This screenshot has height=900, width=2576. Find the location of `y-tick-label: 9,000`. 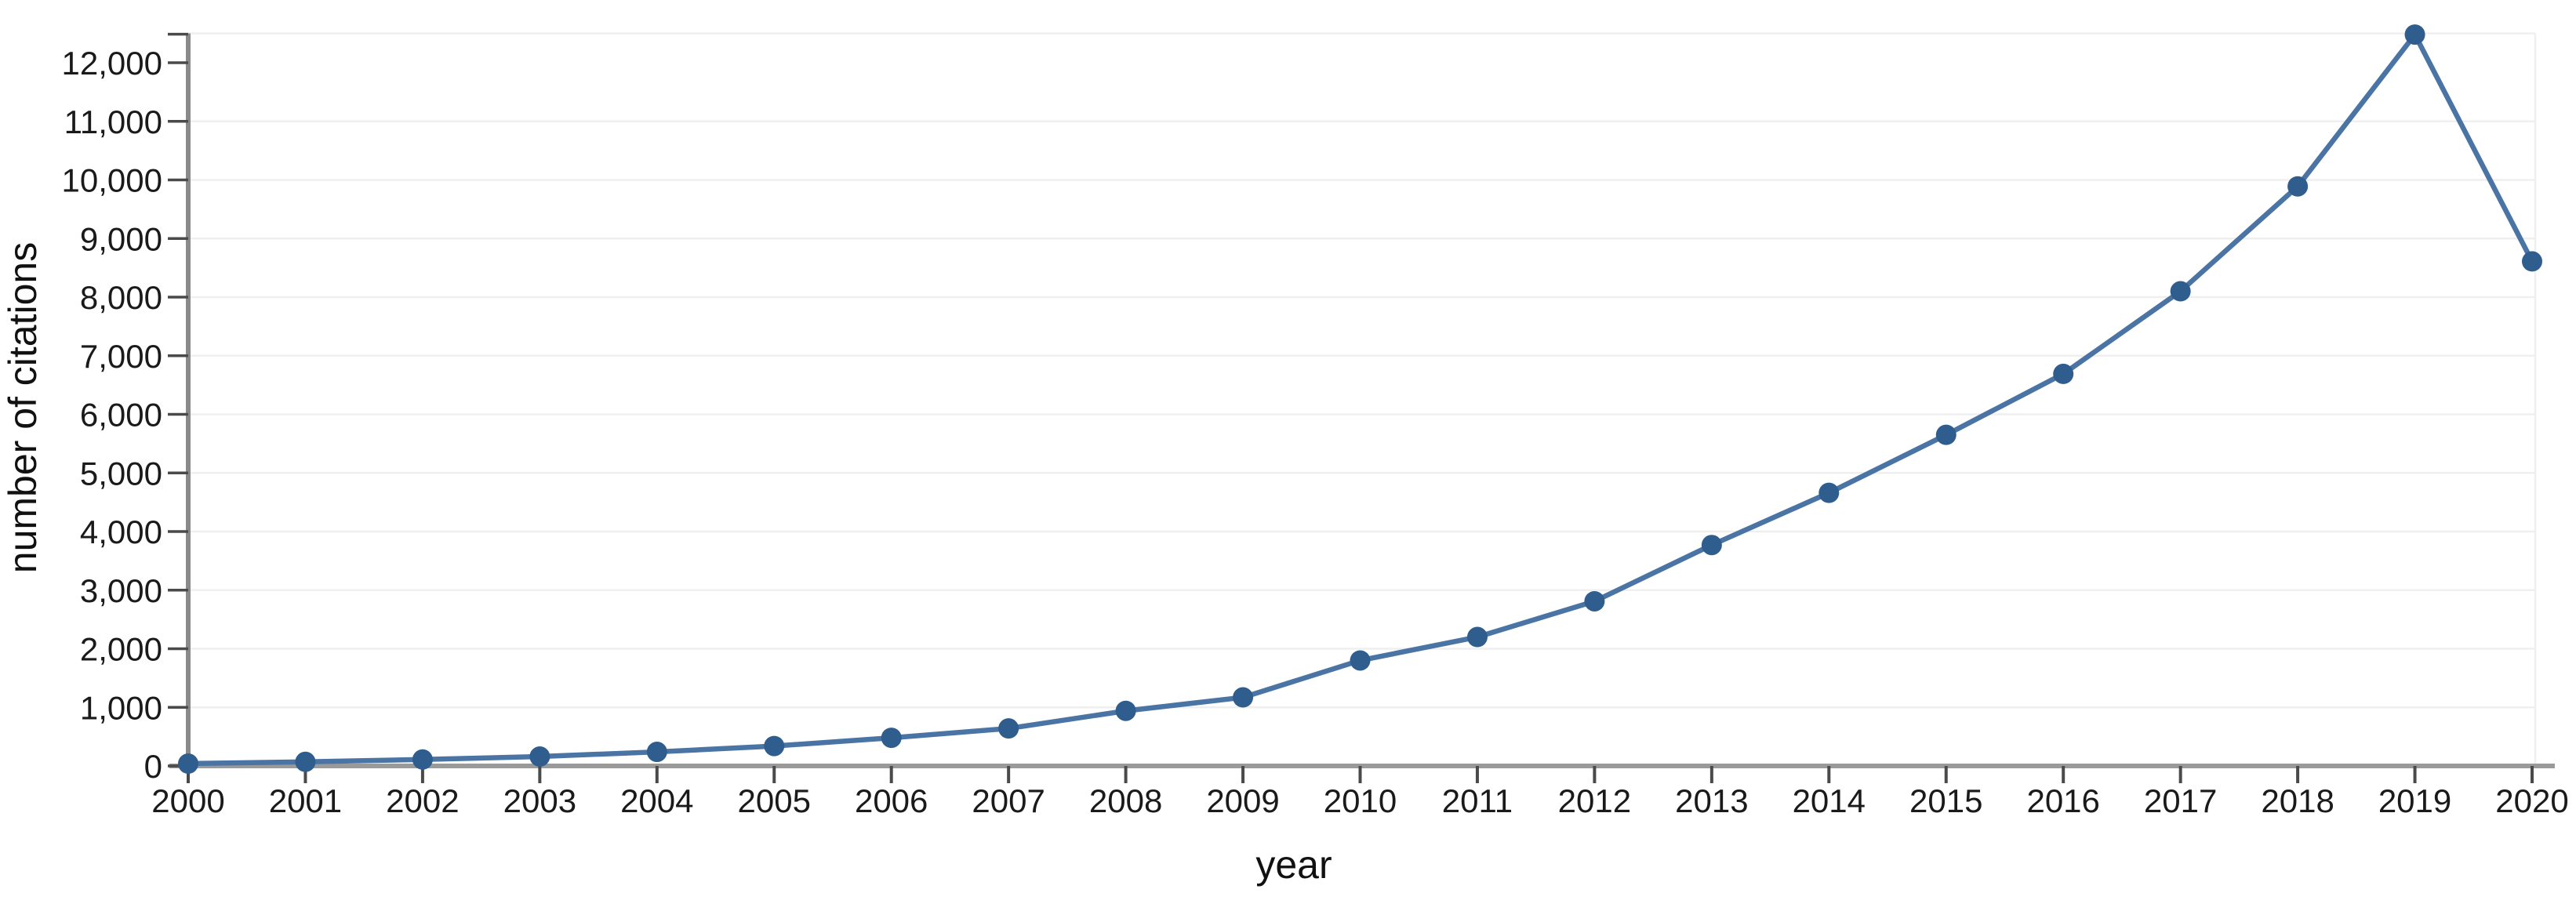

y-tick-label: 9,000 is located at coordinates (121, 239).